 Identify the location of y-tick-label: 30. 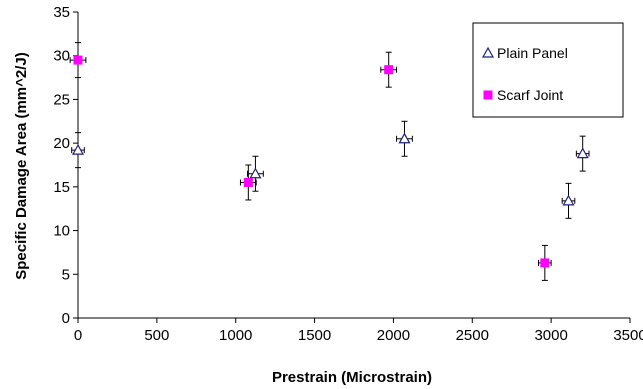
(61, 56).